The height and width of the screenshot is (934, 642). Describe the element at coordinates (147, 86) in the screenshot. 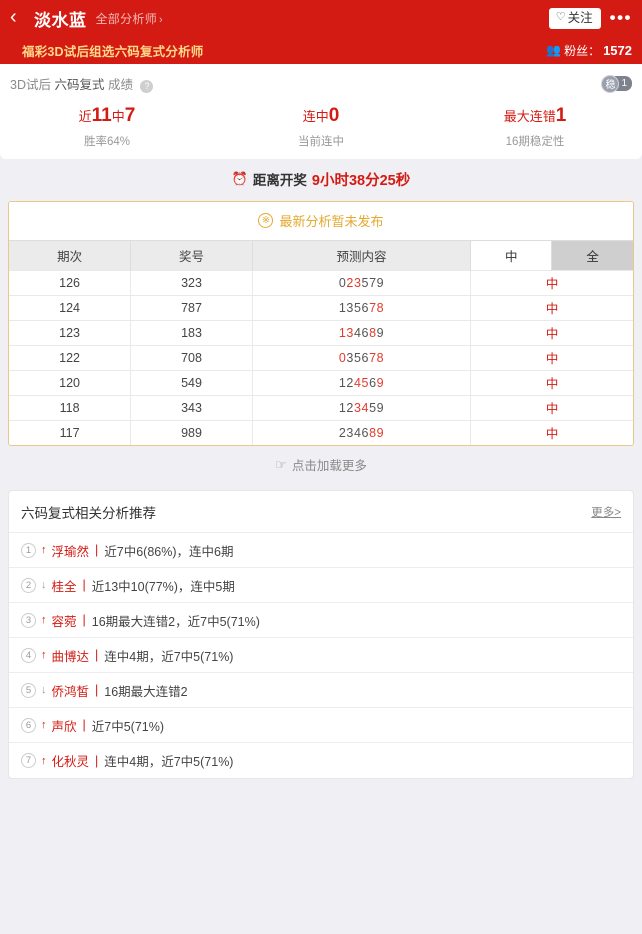

I see `question-icon: ?` at that location.